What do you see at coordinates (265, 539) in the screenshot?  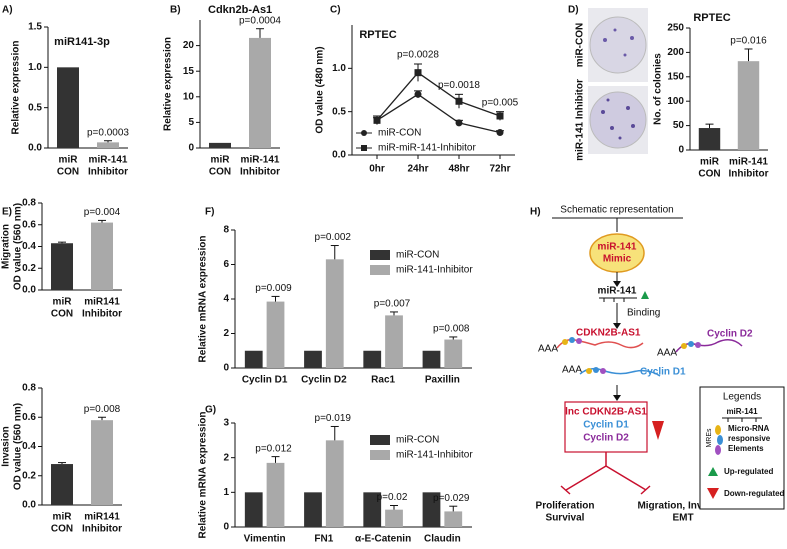 I see `x-tick-label: Vimentin` at bounding box center [265, 539].